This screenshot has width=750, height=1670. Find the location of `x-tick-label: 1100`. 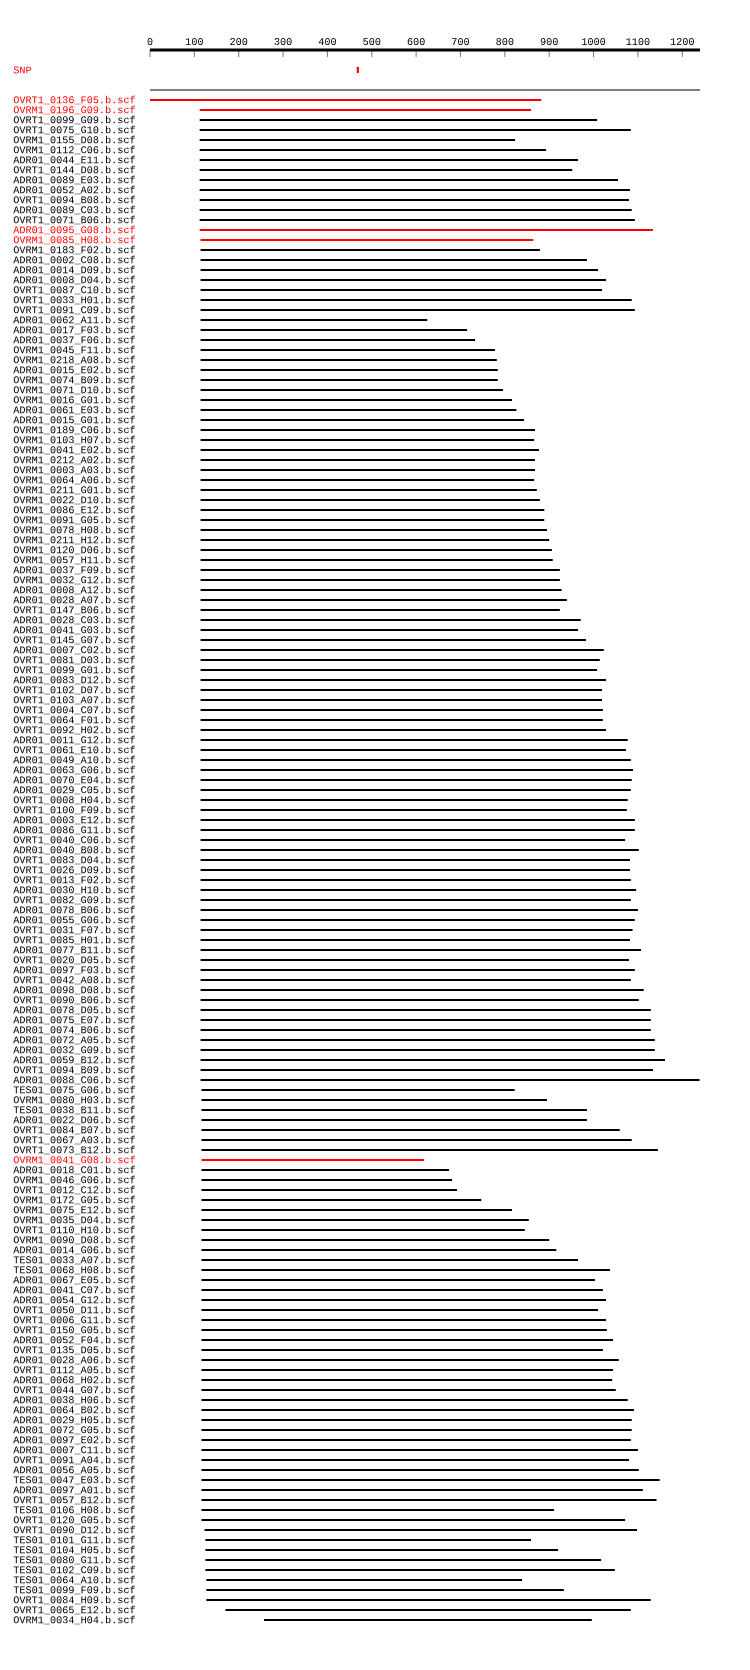

x-tick-label: 1100 is located at coordinates (638, 42).